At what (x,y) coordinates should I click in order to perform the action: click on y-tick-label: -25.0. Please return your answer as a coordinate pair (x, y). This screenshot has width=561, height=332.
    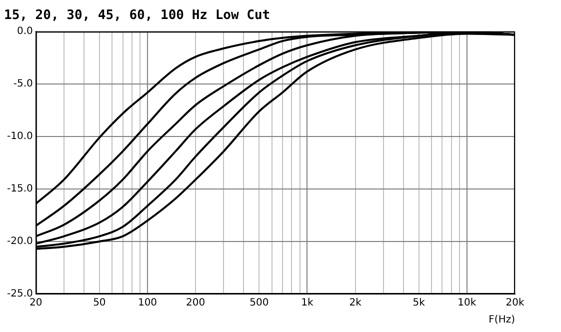
    Looking at the image, I should click on (20, 294).